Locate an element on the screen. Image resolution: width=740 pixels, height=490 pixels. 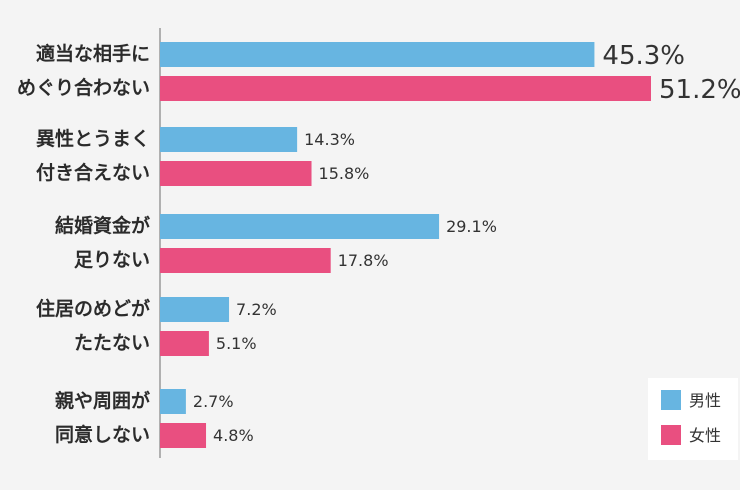
category-label-line: 同意しない is located at coordinates (102, 434).